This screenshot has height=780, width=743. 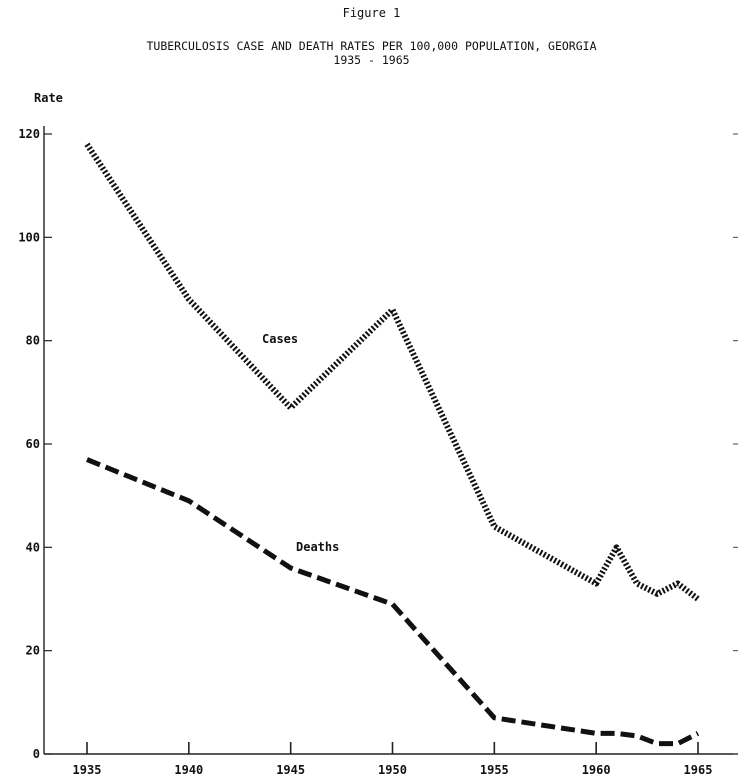 I want to click on y-tick-label: 40, so click(x=33, y=547).